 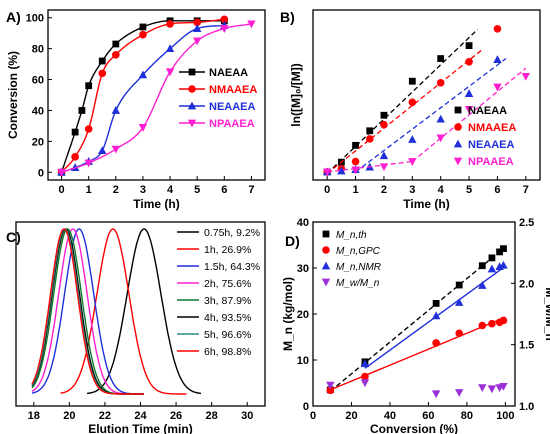 What do you see at coordinates (412, 190) in the screenshot?
I see `x-tick-label: 3` at bounding box center [412, 190].